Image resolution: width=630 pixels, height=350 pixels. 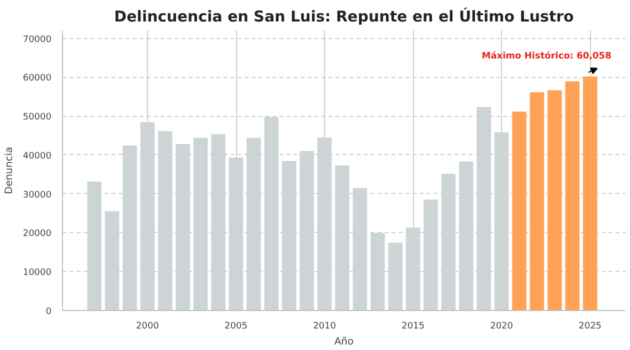 I want to click on y-tick-label: 30000, so click(x=37, y=195).